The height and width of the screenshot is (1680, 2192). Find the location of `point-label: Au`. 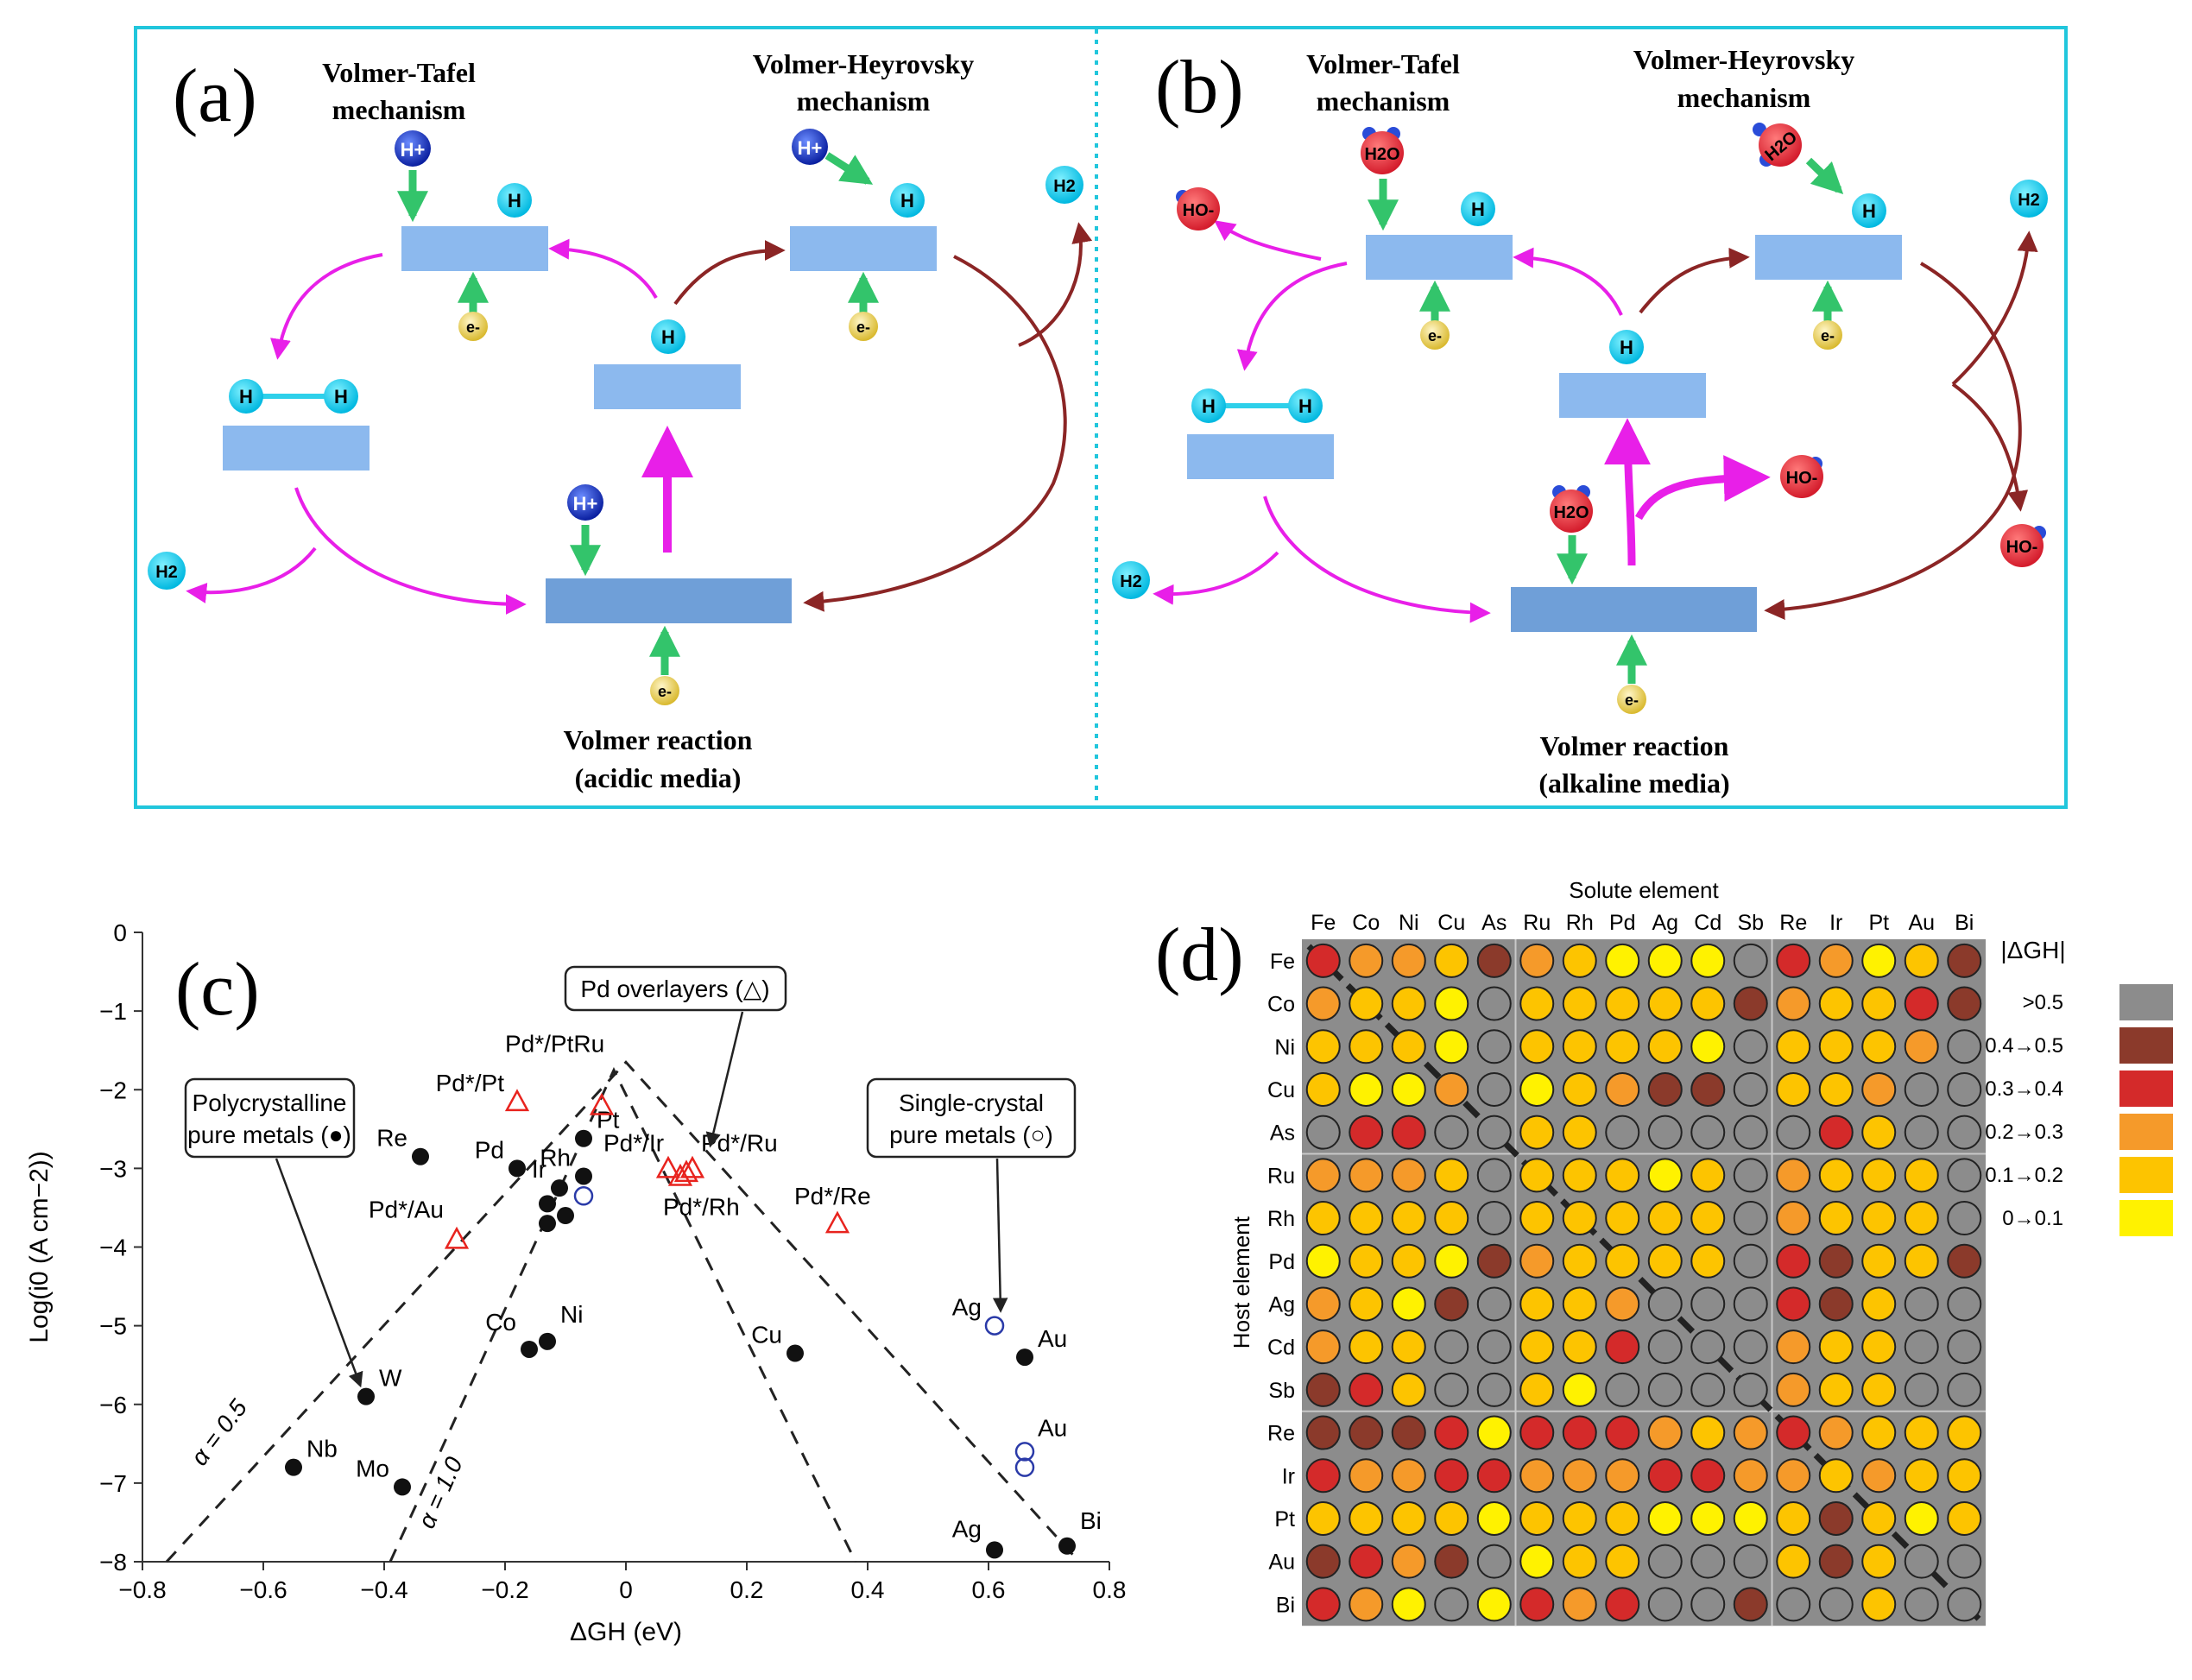

point-label: Au is located at coordinates (1052, 1427).